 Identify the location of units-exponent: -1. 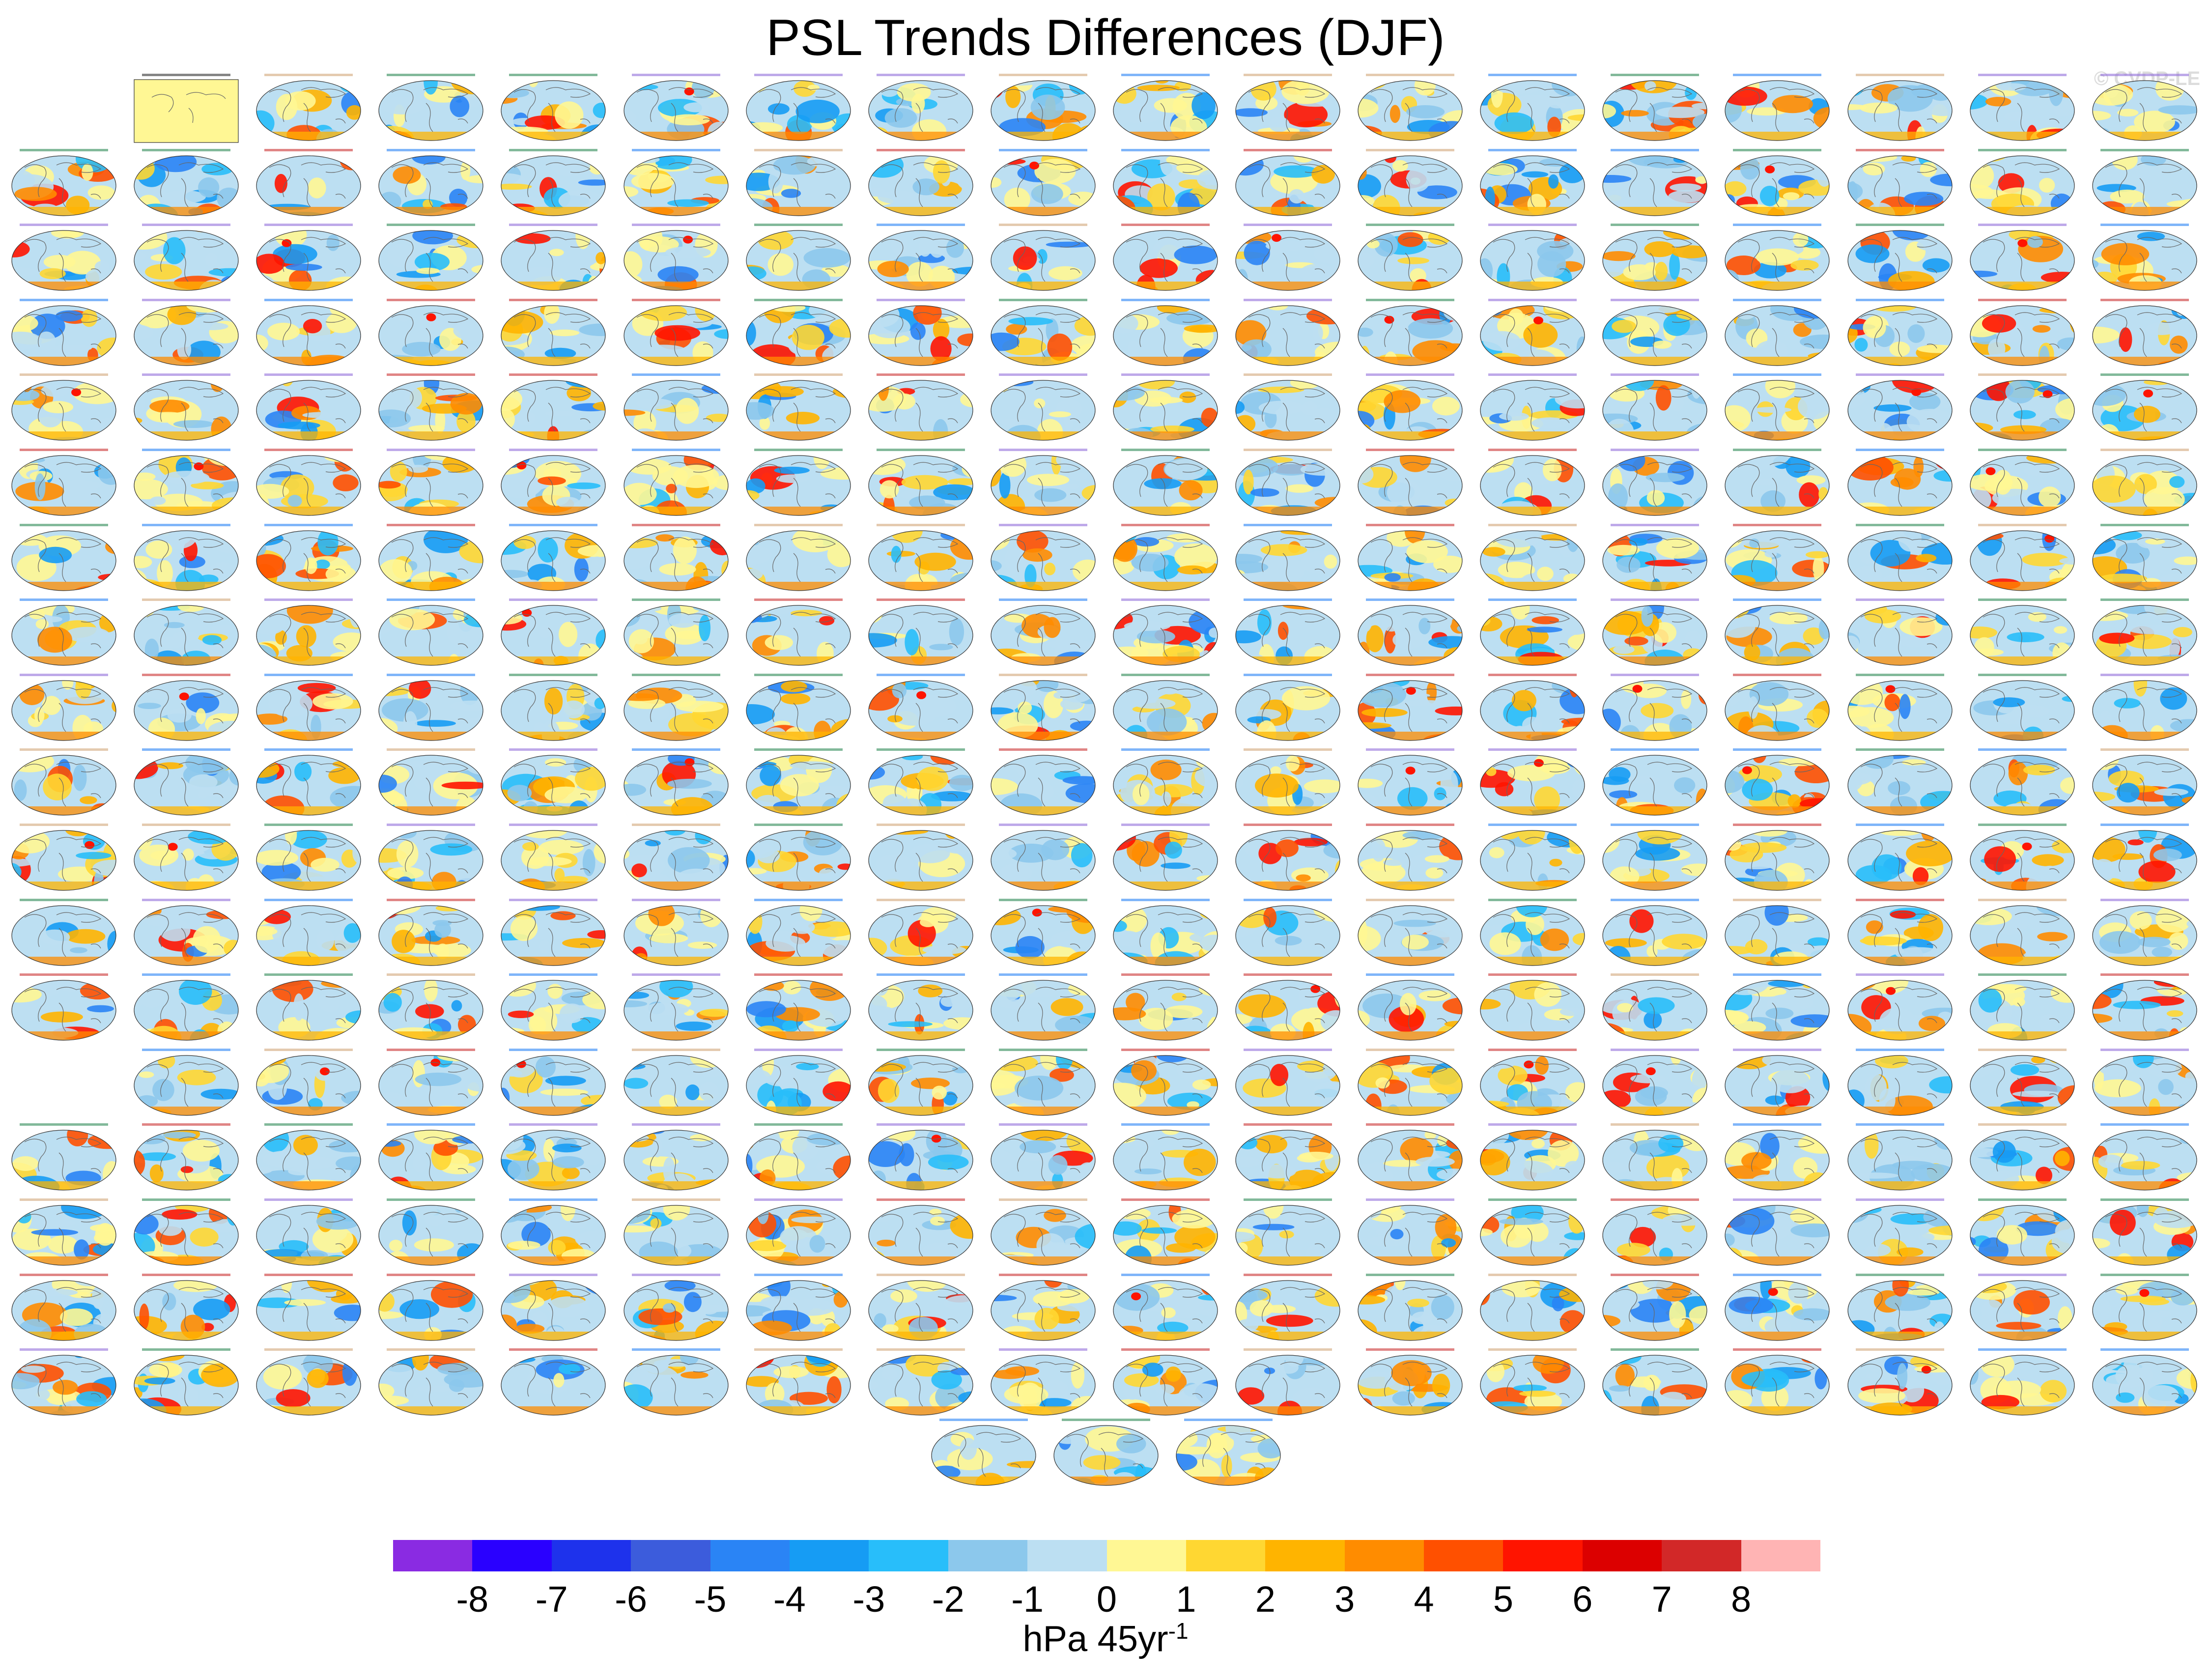
(1179, 1631).